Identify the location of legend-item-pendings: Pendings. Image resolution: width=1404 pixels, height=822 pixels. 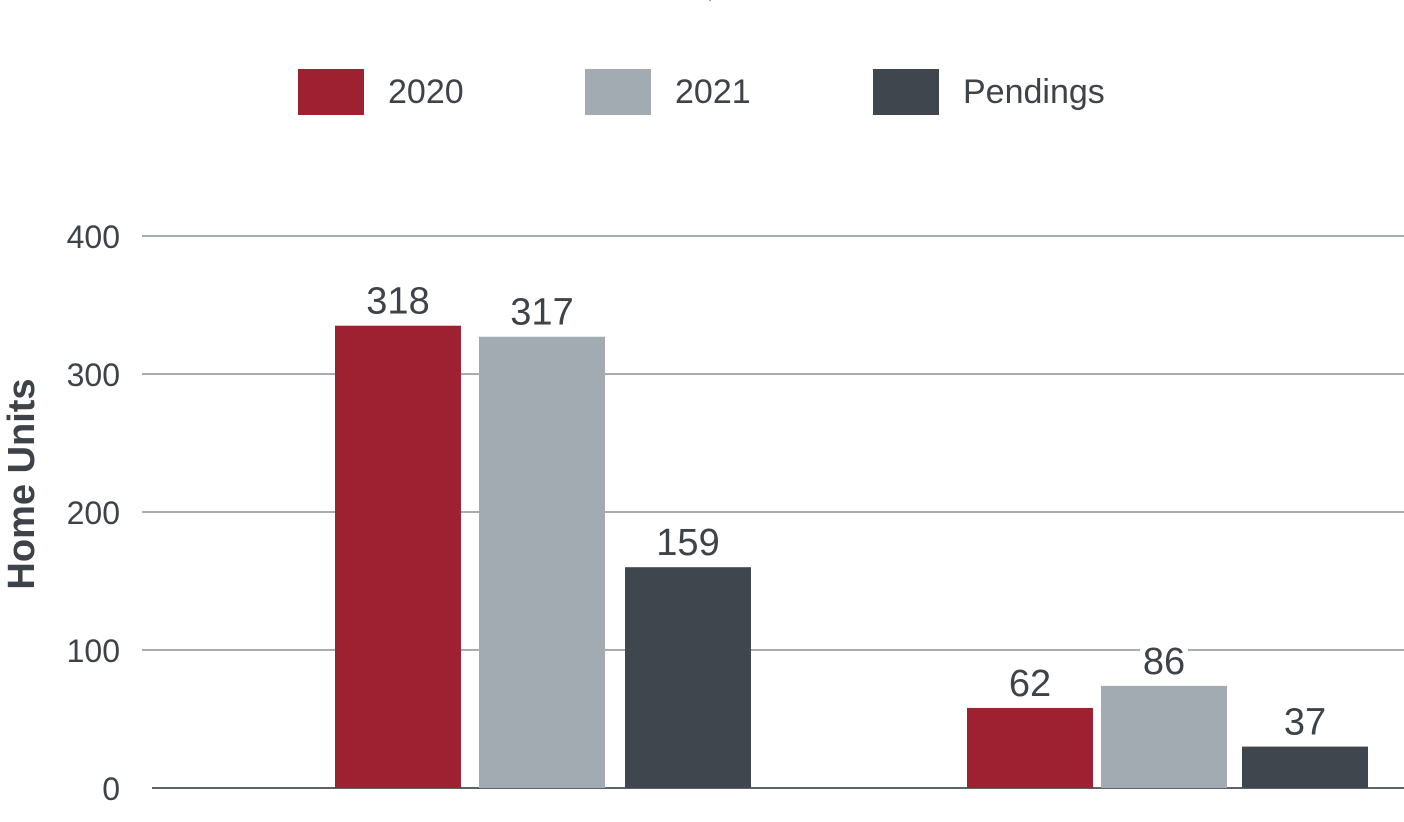
(989, 92).